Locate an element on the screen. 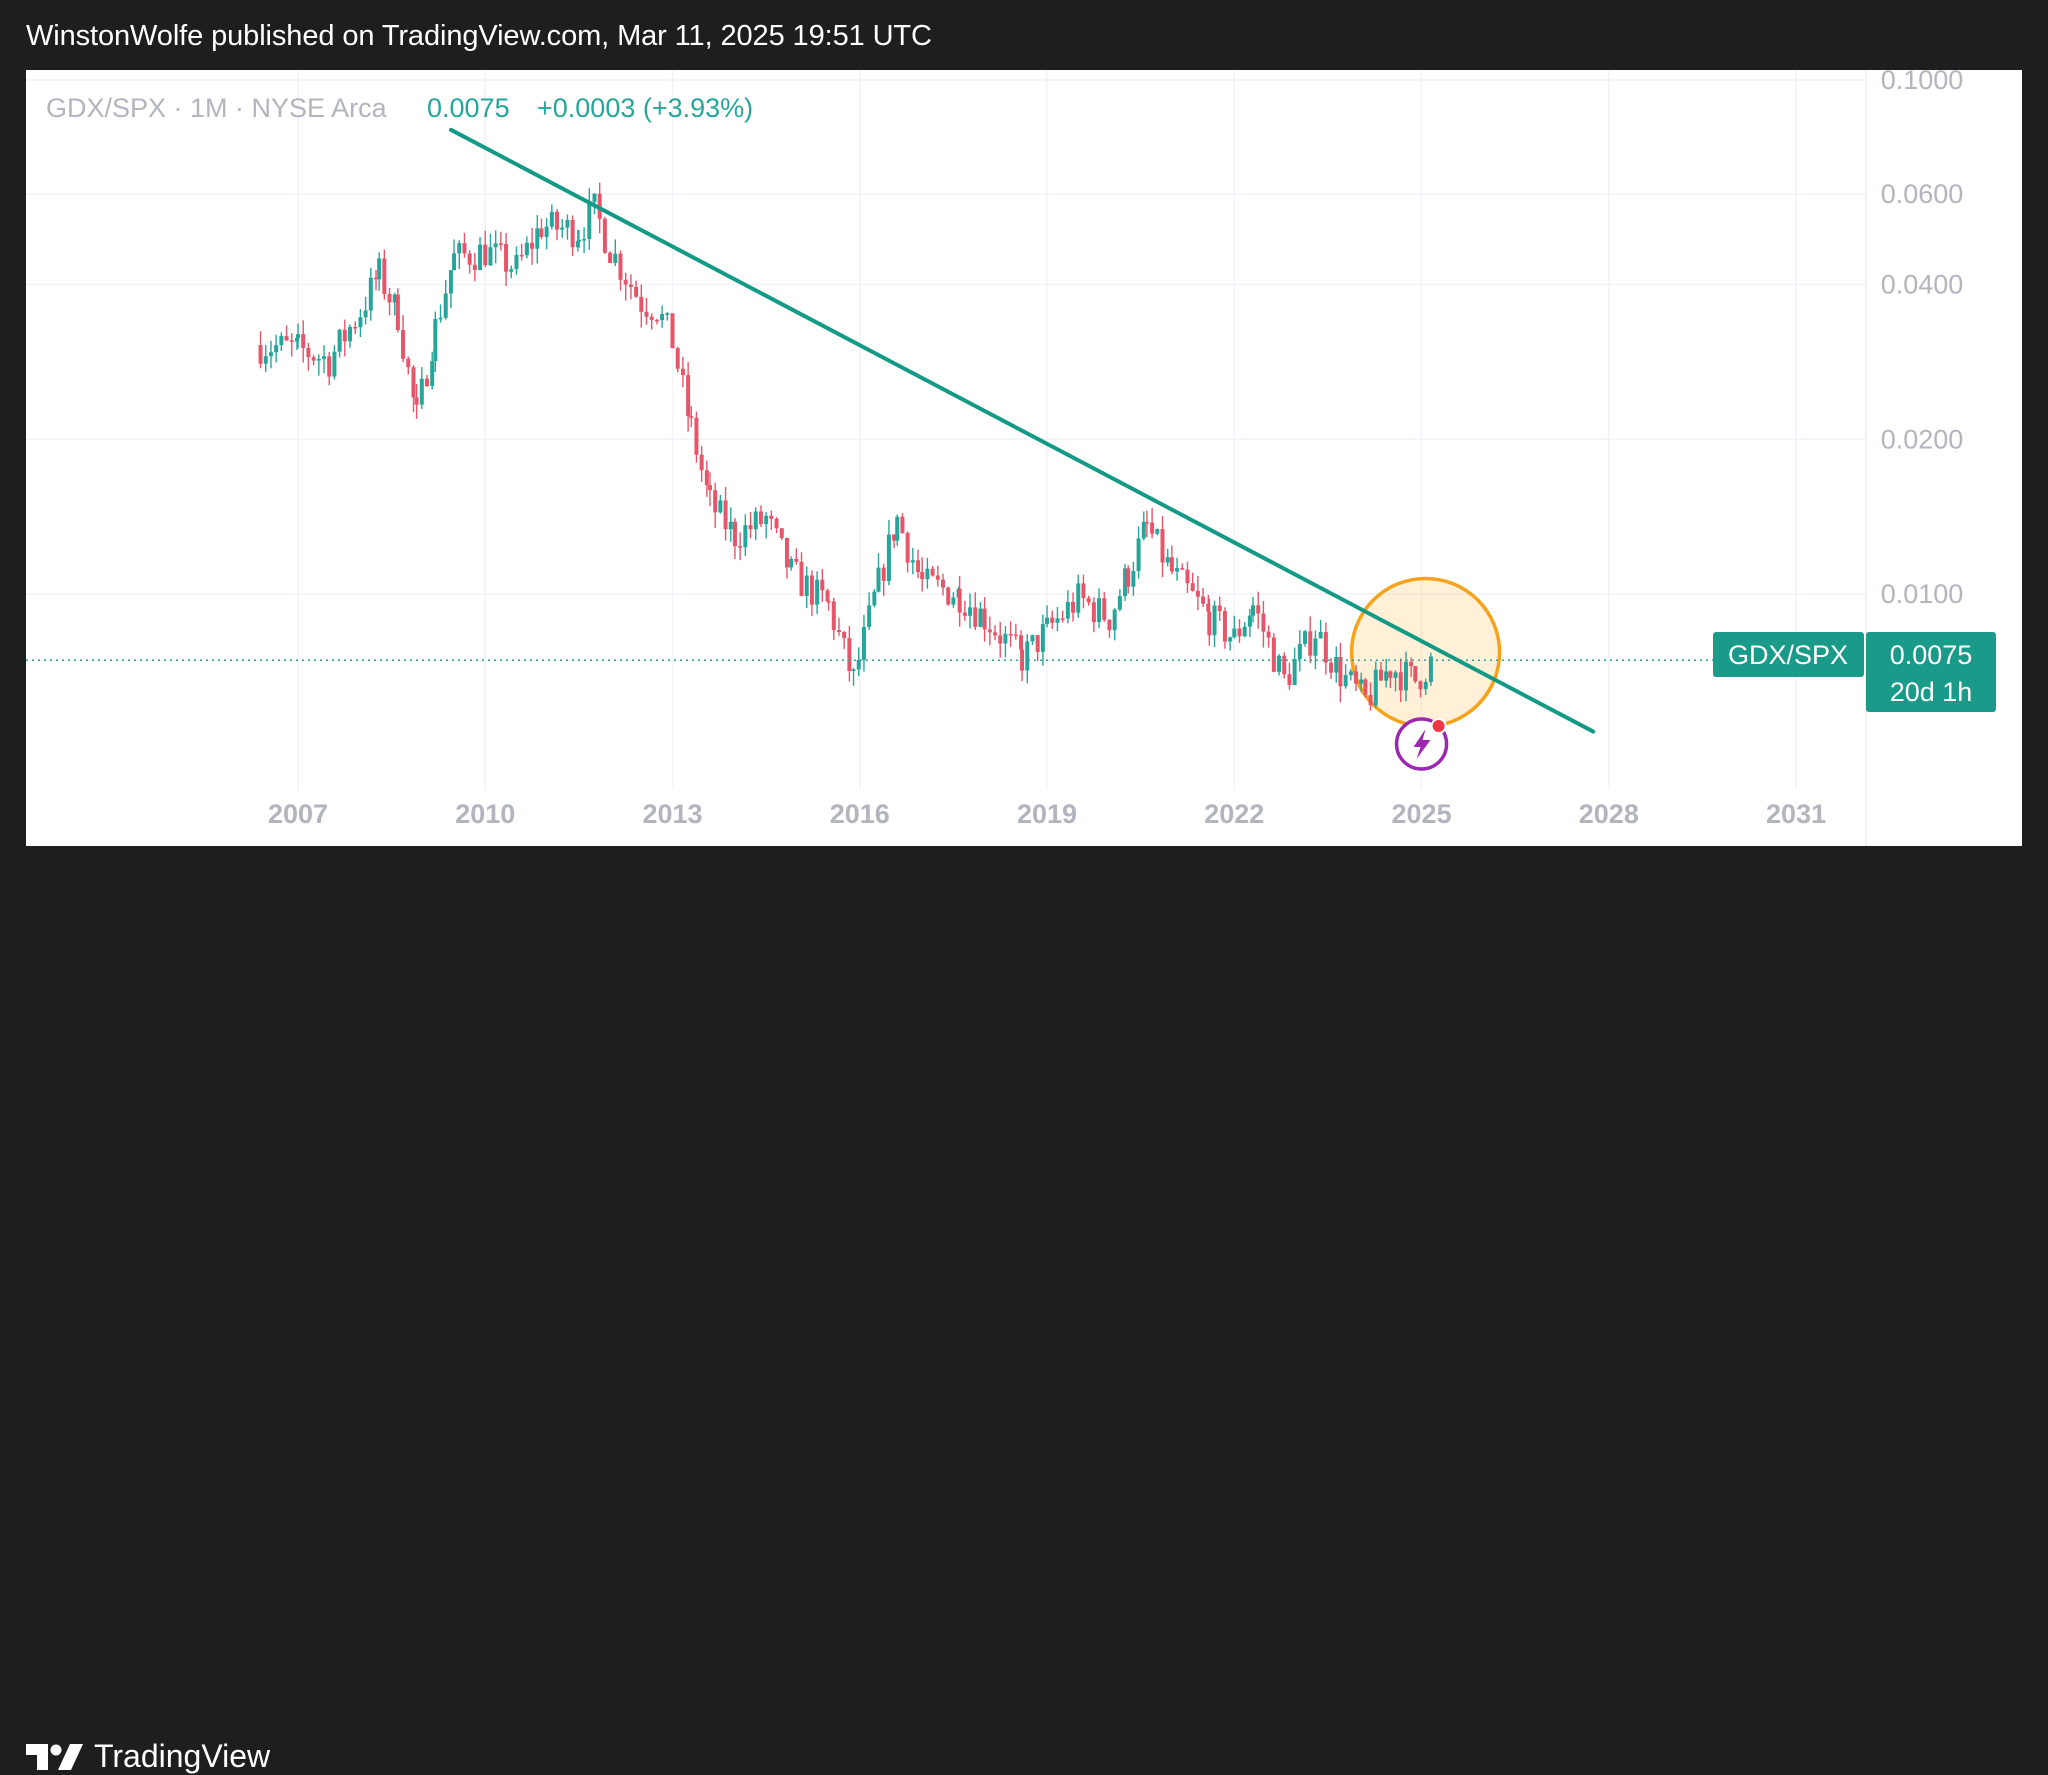  tradingview-logo-icon is located at coordinates (54, 1756).